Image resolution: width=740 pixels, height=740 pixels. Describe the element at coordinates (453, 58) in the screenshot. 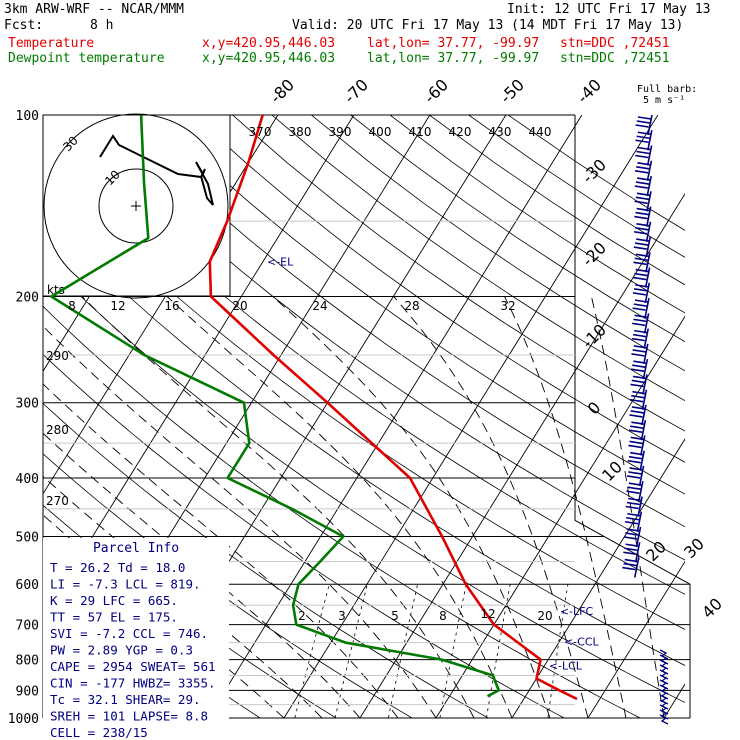

I see `dewpoint-latlon: lat,lon= 37.77, -99.97` at that location.